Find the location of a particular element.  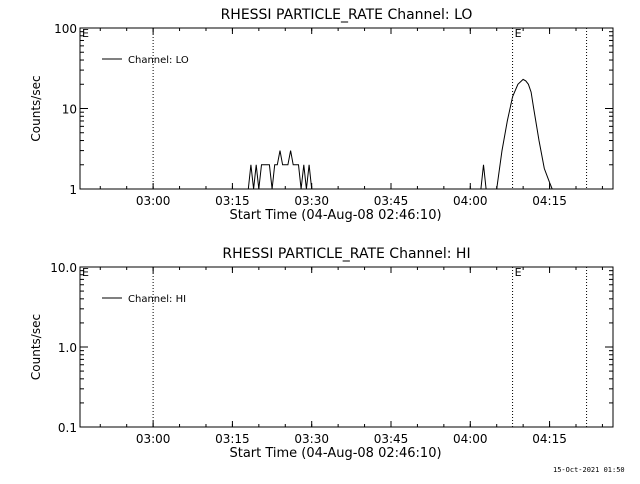

y-tick-label: 100 is located at coordinates (65, 29).